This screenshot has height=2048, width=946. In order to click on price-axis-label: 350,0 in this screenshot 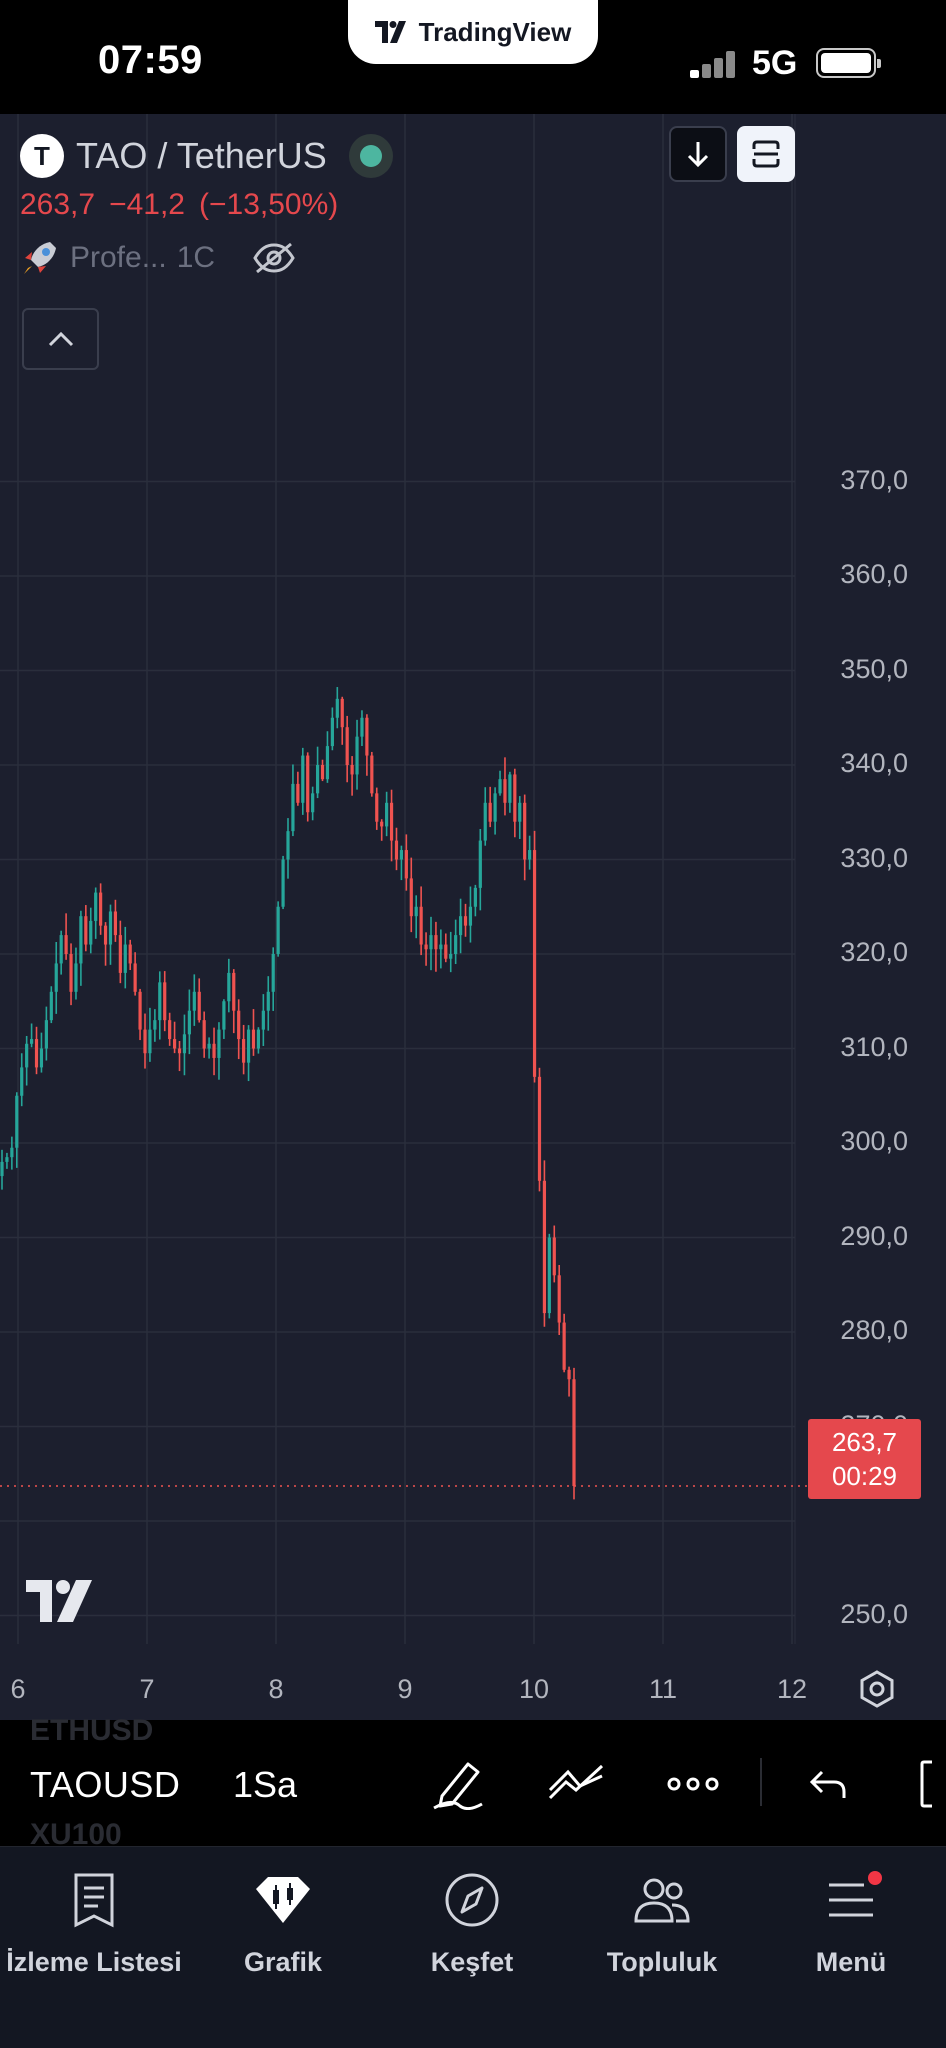, I will do `click(874, 668)`.